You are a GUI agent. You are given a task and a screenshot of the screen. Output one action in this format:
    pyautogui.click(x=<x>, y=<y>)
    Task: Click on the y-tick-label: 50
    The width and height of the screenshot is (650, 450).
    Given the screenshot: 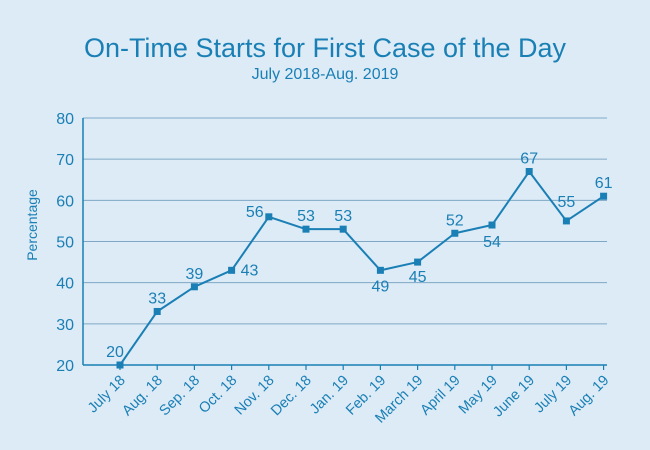 What is the action you would take?
    pyautogui.click(x=65, y=243)
    